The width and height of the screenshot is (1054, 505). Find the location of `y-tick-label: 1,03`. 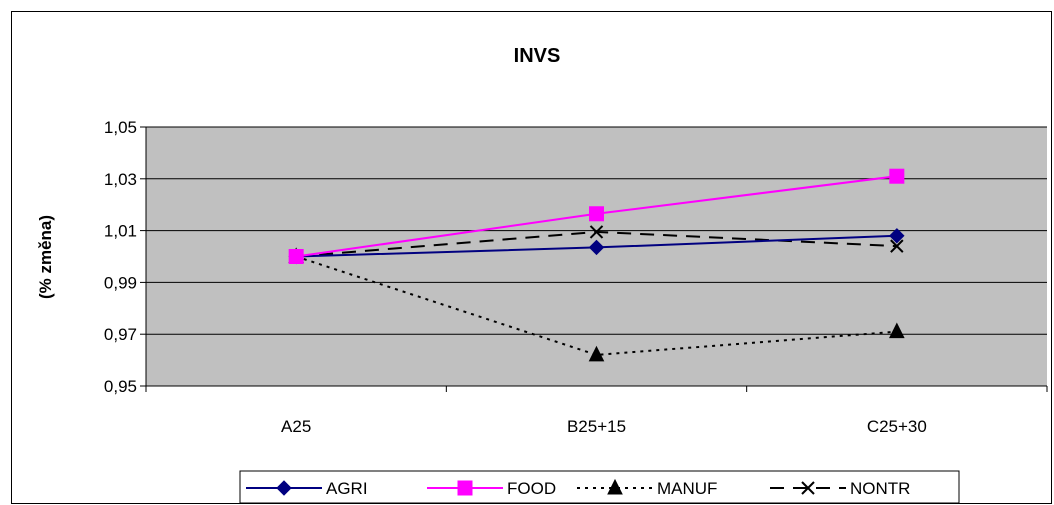

y-tick-label: 1,03 is located at coordinates (120, 179).